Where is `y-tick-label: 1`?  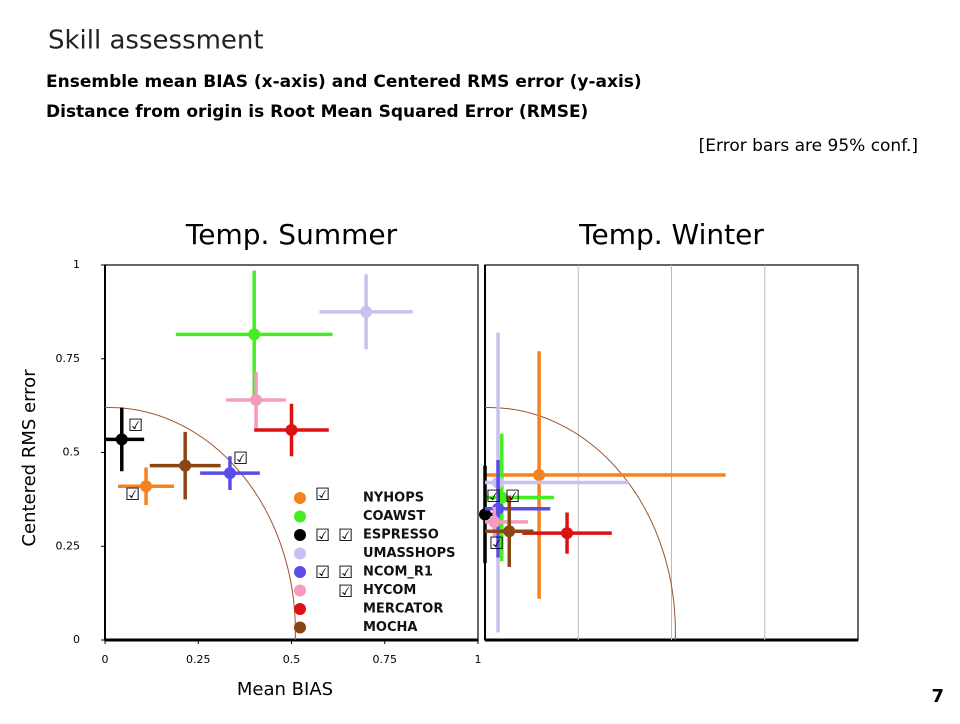
y-tick-label: 1 is located at coordinates (76, 264).